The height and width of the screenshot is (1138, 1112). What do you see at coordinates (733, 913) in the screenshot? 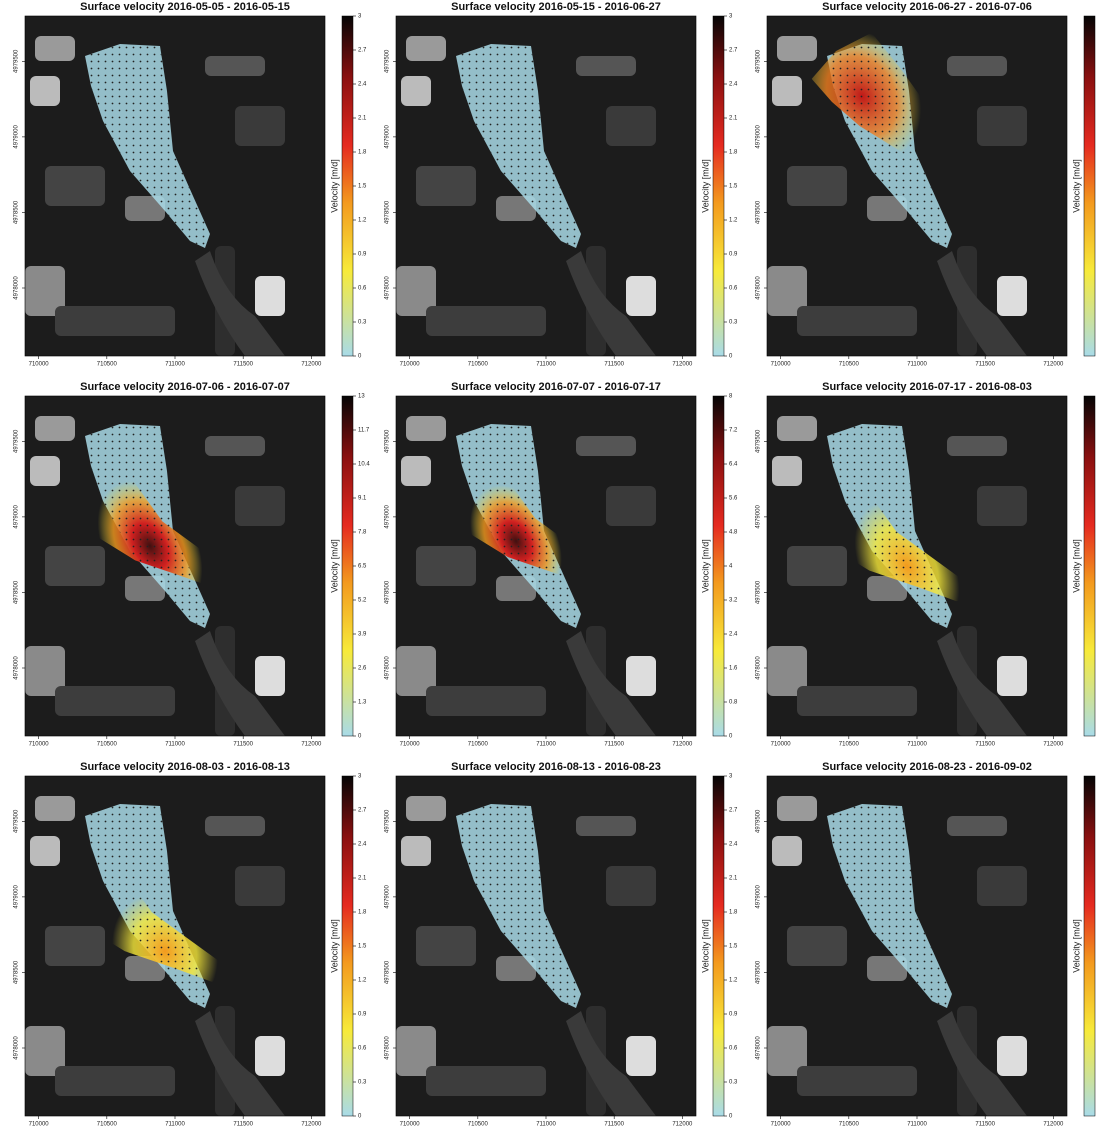
I see `colorbar-tick-label: 1.8` at bounding box center [733, 913].